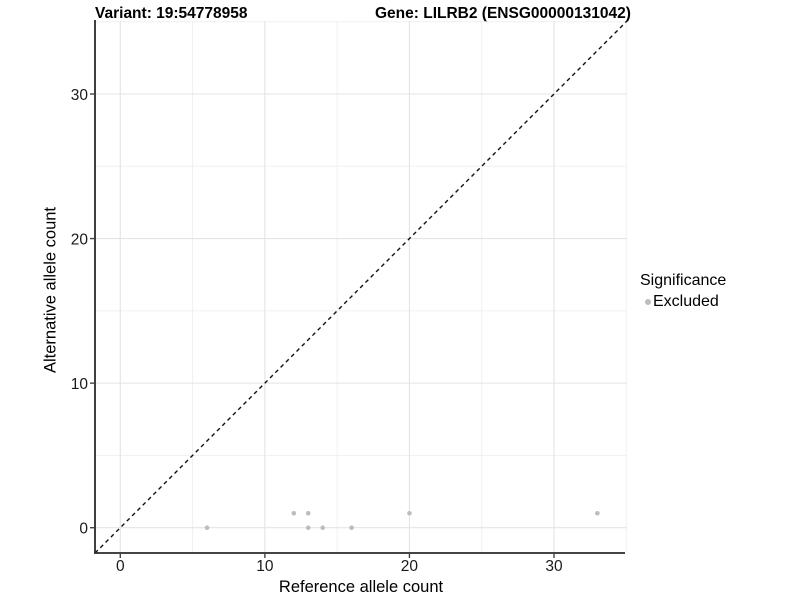  Describe the element at coordinates (361, 587) in the screenshot. I see `x-axis-title: Reference allele count` at that location.